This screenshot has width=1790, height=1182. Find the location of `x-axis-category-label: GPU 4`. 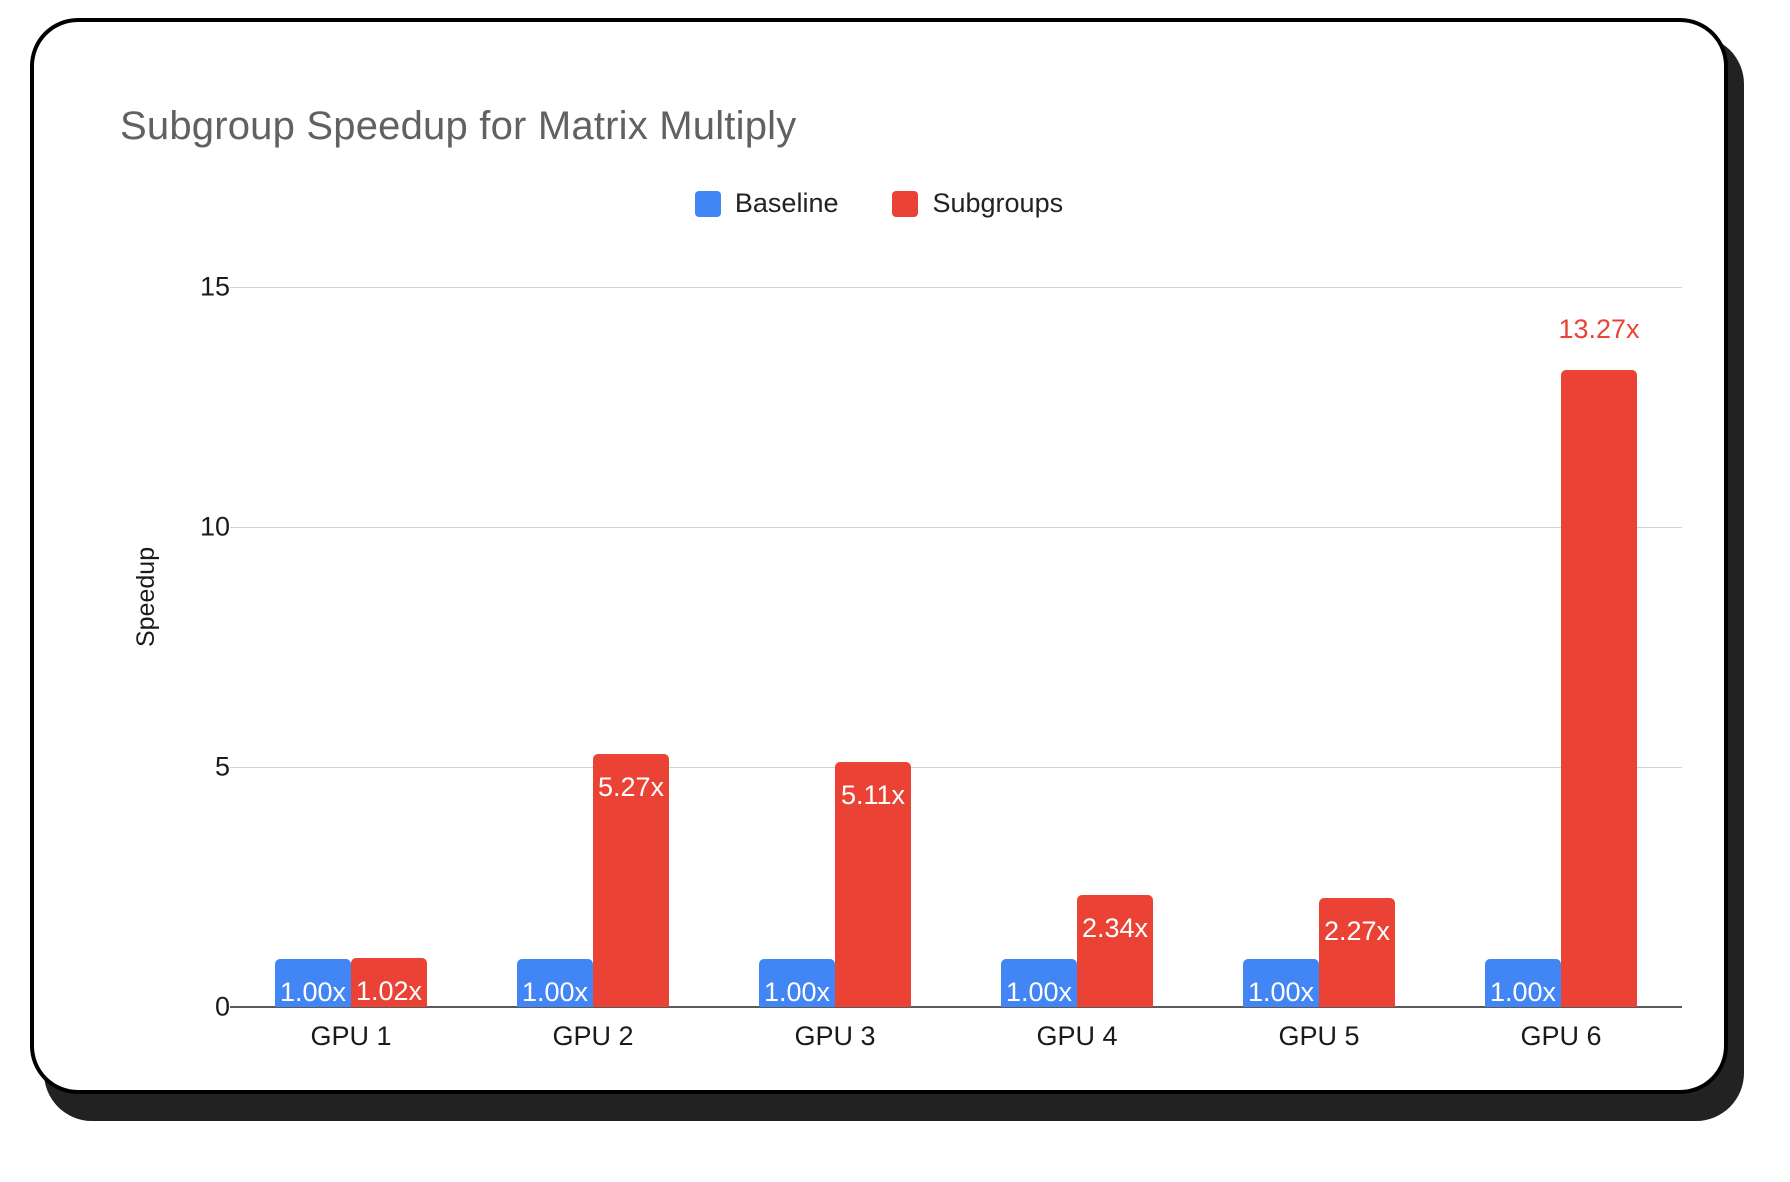

x-axis-category-label: GPU 4 is located at coordinates (1077, 1036).